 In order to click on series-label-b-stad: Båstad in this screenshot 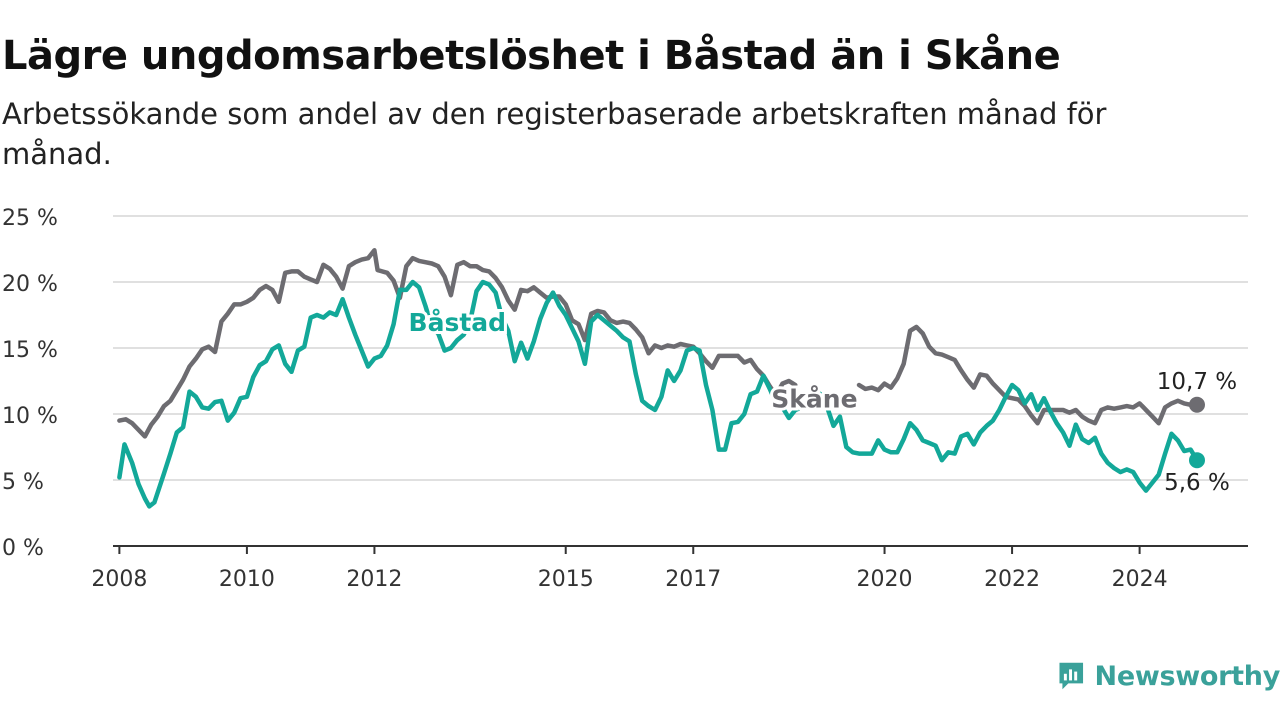, I will do `click(458, 322)`.